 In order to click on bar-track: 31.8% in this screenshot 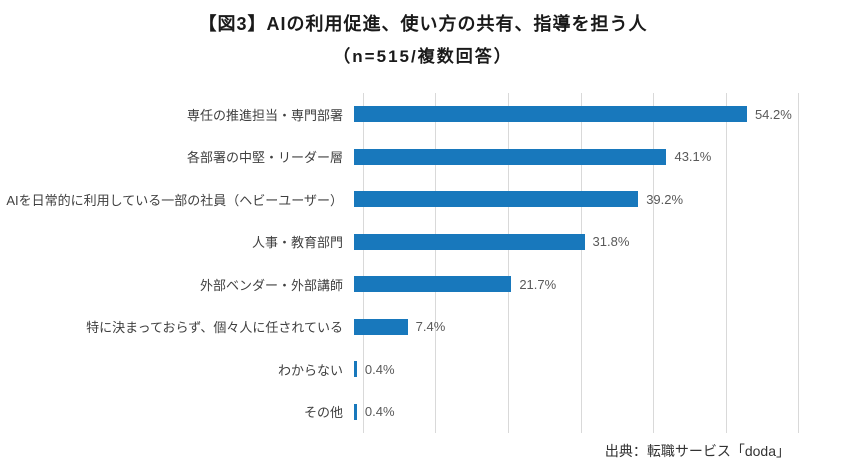, I will do `click(571, 242)`.